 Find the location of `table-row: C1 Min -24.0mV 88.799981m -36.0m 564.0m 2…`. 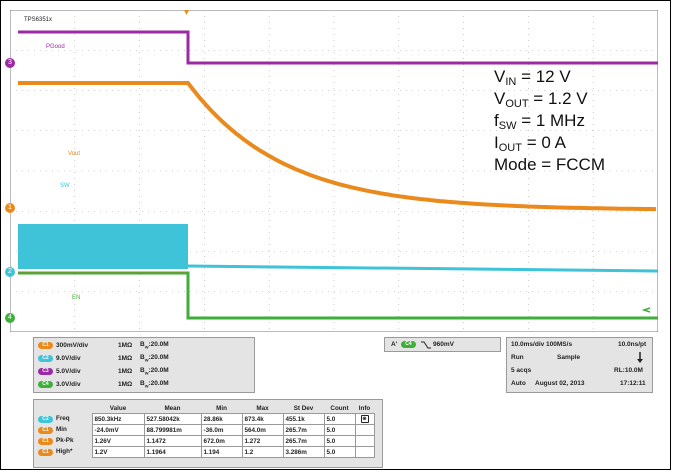

table-row: C1 Min -24.0mV 88.799981m -36.0m 564.0m 2… is located at coordinates (205, 430).